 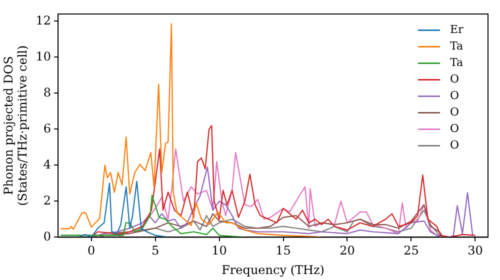 What do you see at coordinates (155, 251) in the screenshot?
I see `x-tick-label: 5` at bounding box center [155, 251].